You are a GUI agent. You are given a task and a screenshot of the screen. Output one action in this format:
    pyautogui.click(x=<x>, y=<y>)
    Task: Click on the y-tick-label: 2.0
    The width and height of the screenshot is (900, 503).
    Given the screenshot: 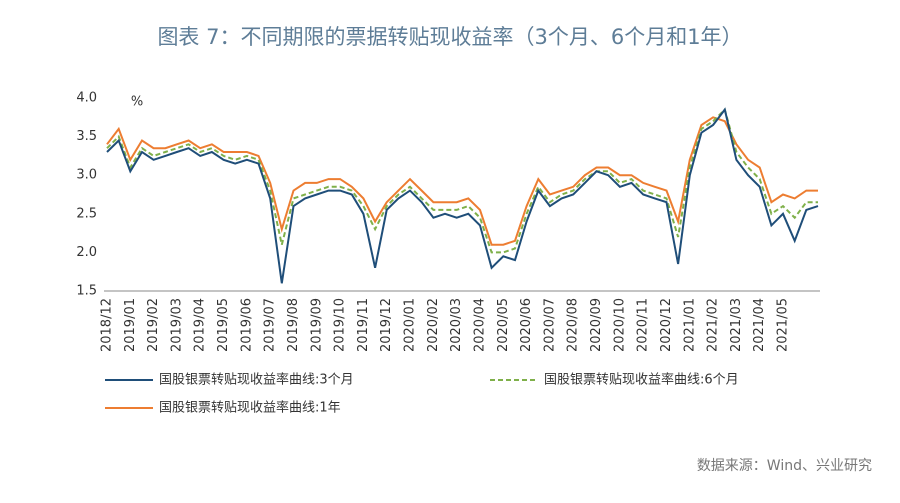 What is the action you would take?
    pyautogui.click(x=86, y=252)
    